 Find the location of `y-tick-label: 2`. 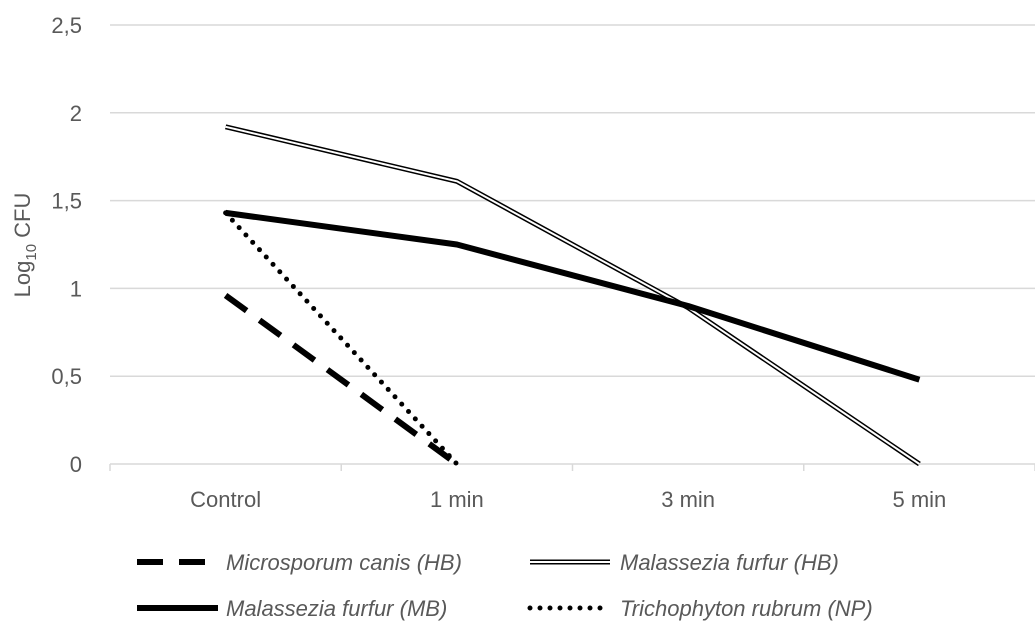

y-tick-label: 2 is located at coordinates (76, 113).